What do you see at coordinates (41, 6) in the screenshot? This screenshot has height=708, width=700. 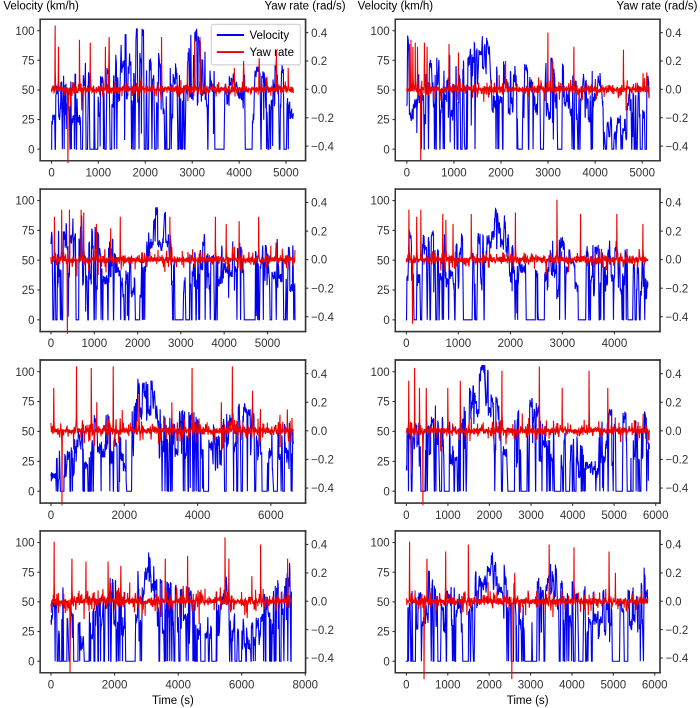 I see `svg-text: Velocity (km/h)` at bounding box center [41, 6].